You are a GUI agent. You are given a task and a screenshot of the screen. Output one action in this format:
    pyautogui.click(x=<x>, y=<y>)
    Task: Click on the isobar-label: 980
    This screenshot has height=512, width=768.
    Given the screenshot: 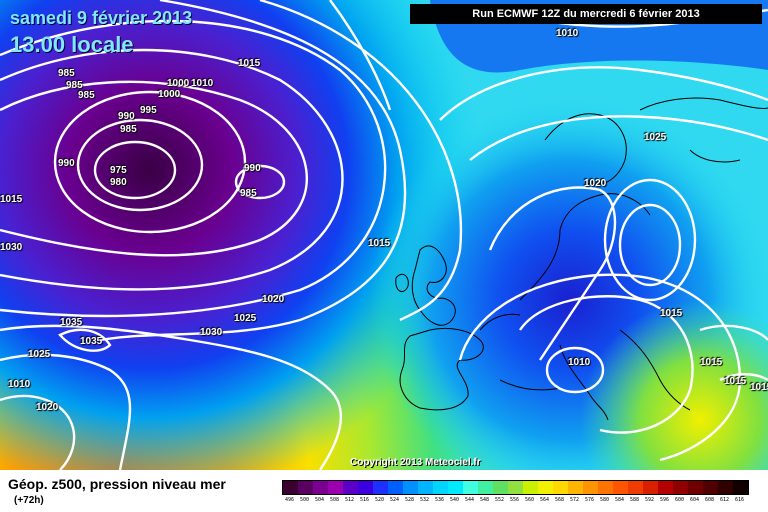 What is the action you would take?
    pyautogui.click(x=118, y=182)
    